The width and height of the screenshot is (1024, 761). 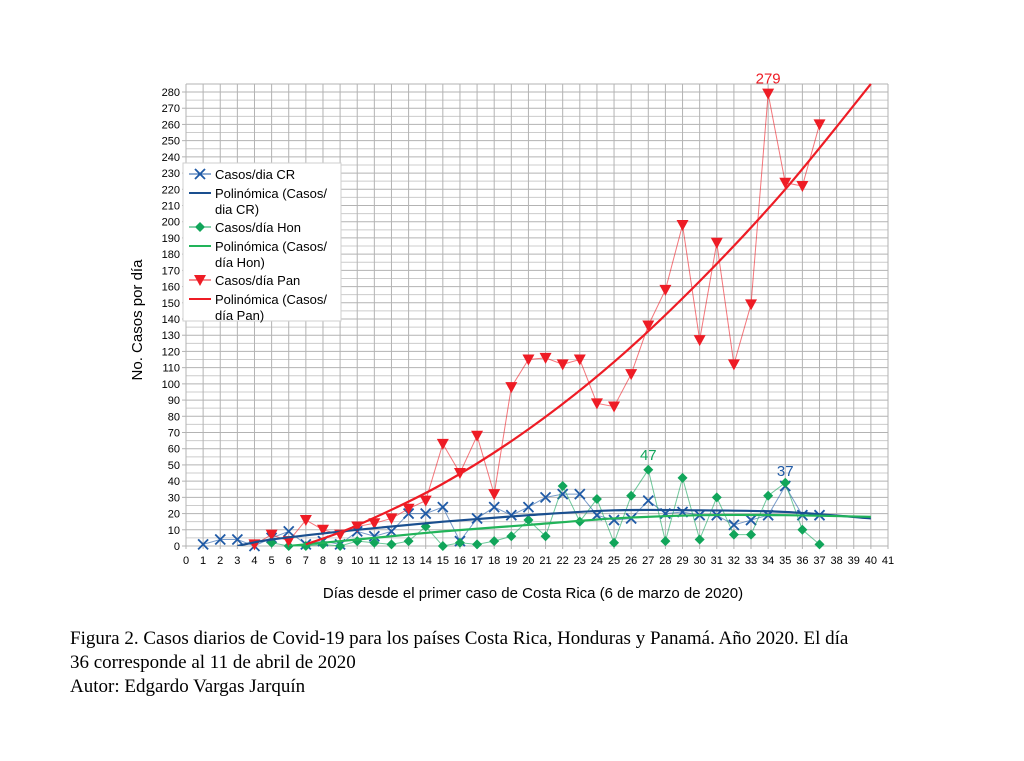 I want to click on x-tick-label: 4, so click(x=254, y=561).